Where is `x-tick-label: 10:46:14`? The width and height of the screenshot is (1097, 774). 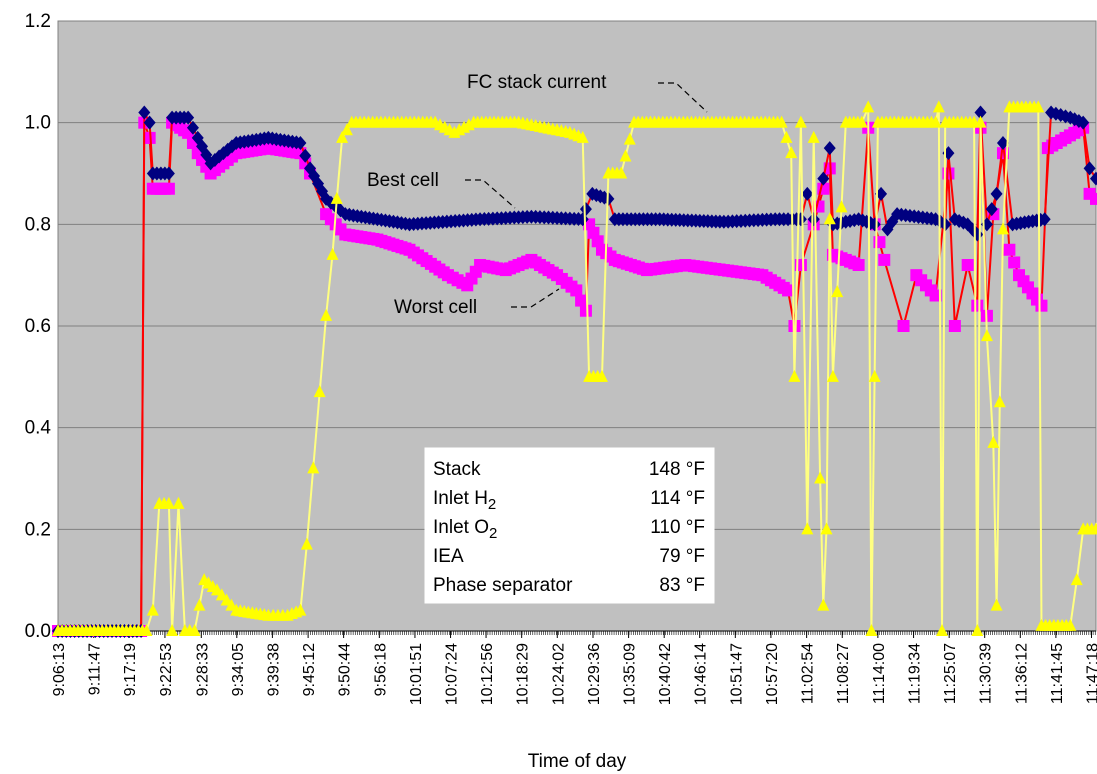 x-tick-label: 10:46:14 is located at coordinates (701, 674).